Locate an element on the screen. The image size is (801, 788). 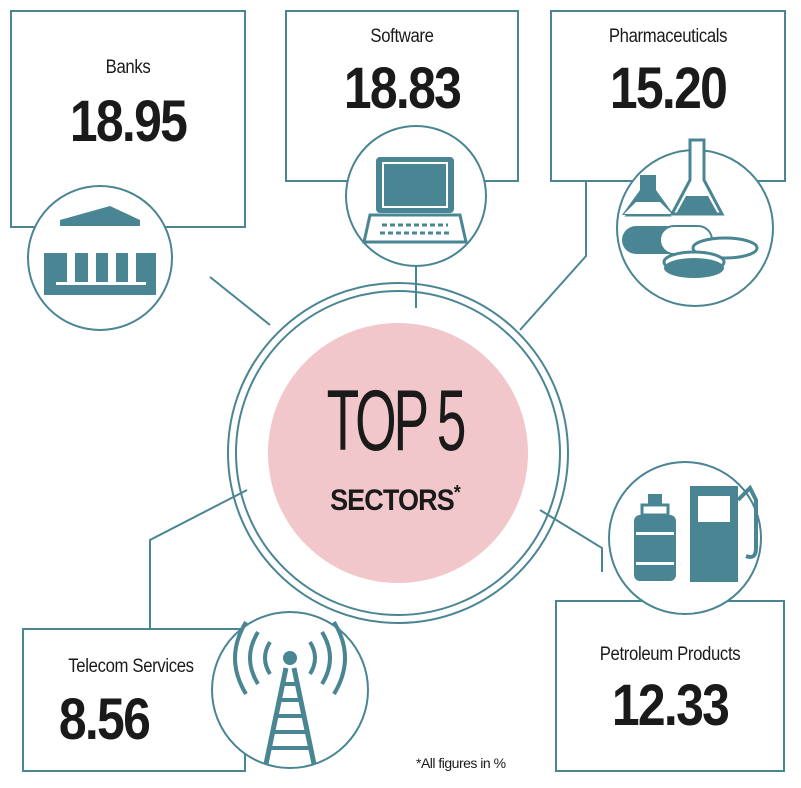
center-disc is located at coordinates (398, 453).